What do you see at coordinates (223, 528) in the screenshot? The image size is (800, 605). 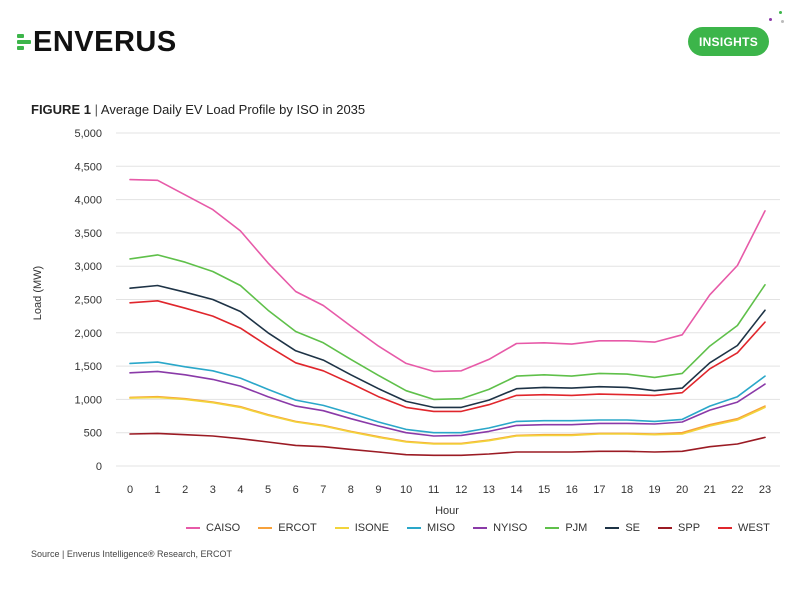 I see `legend-label: CAISO` at bounding box center [223, 528].